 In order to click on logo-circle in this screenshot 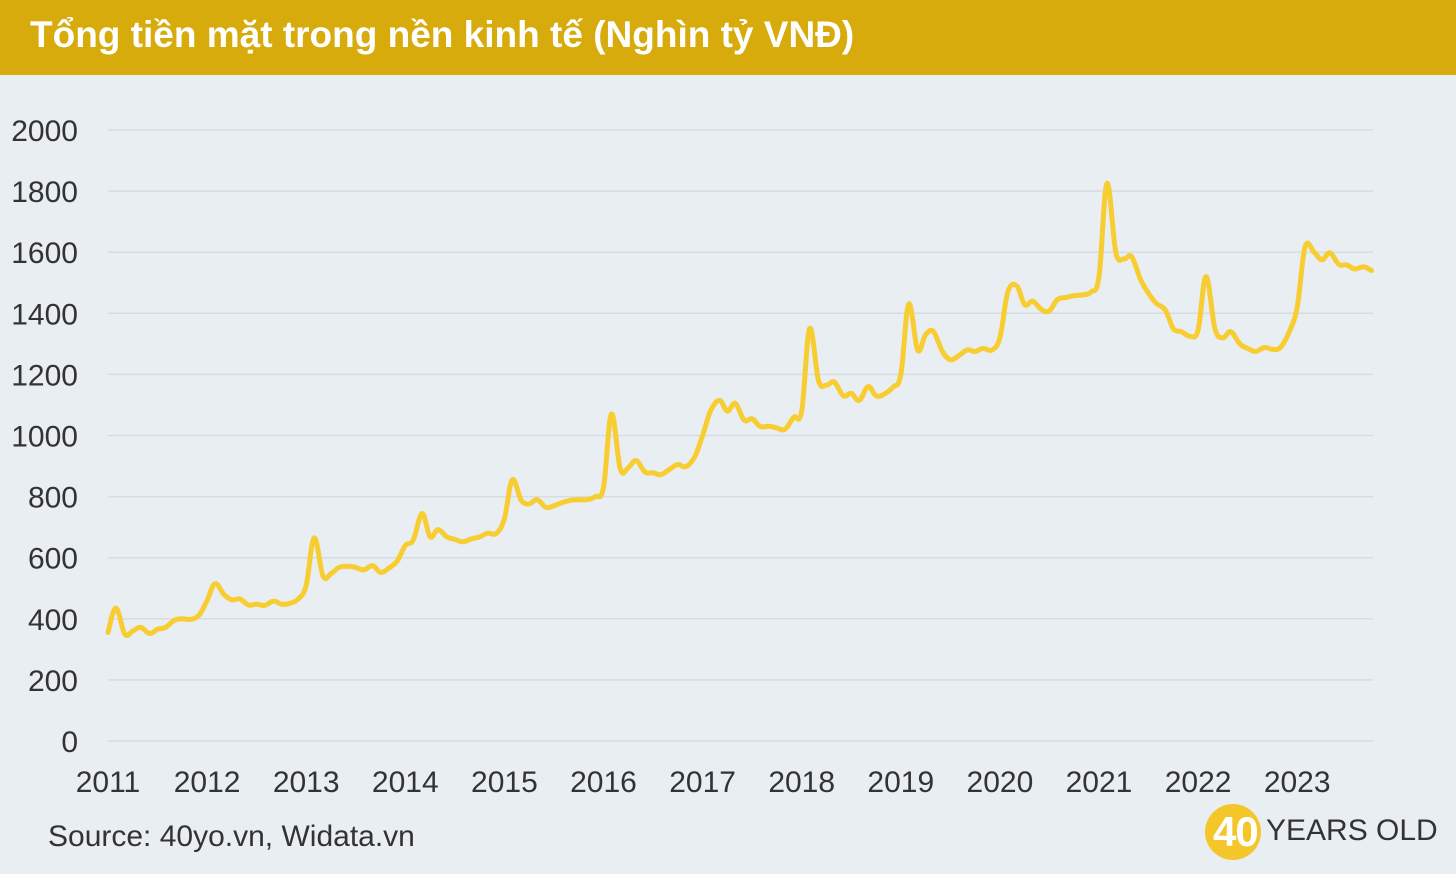, I will do `click(1233, 832)`.